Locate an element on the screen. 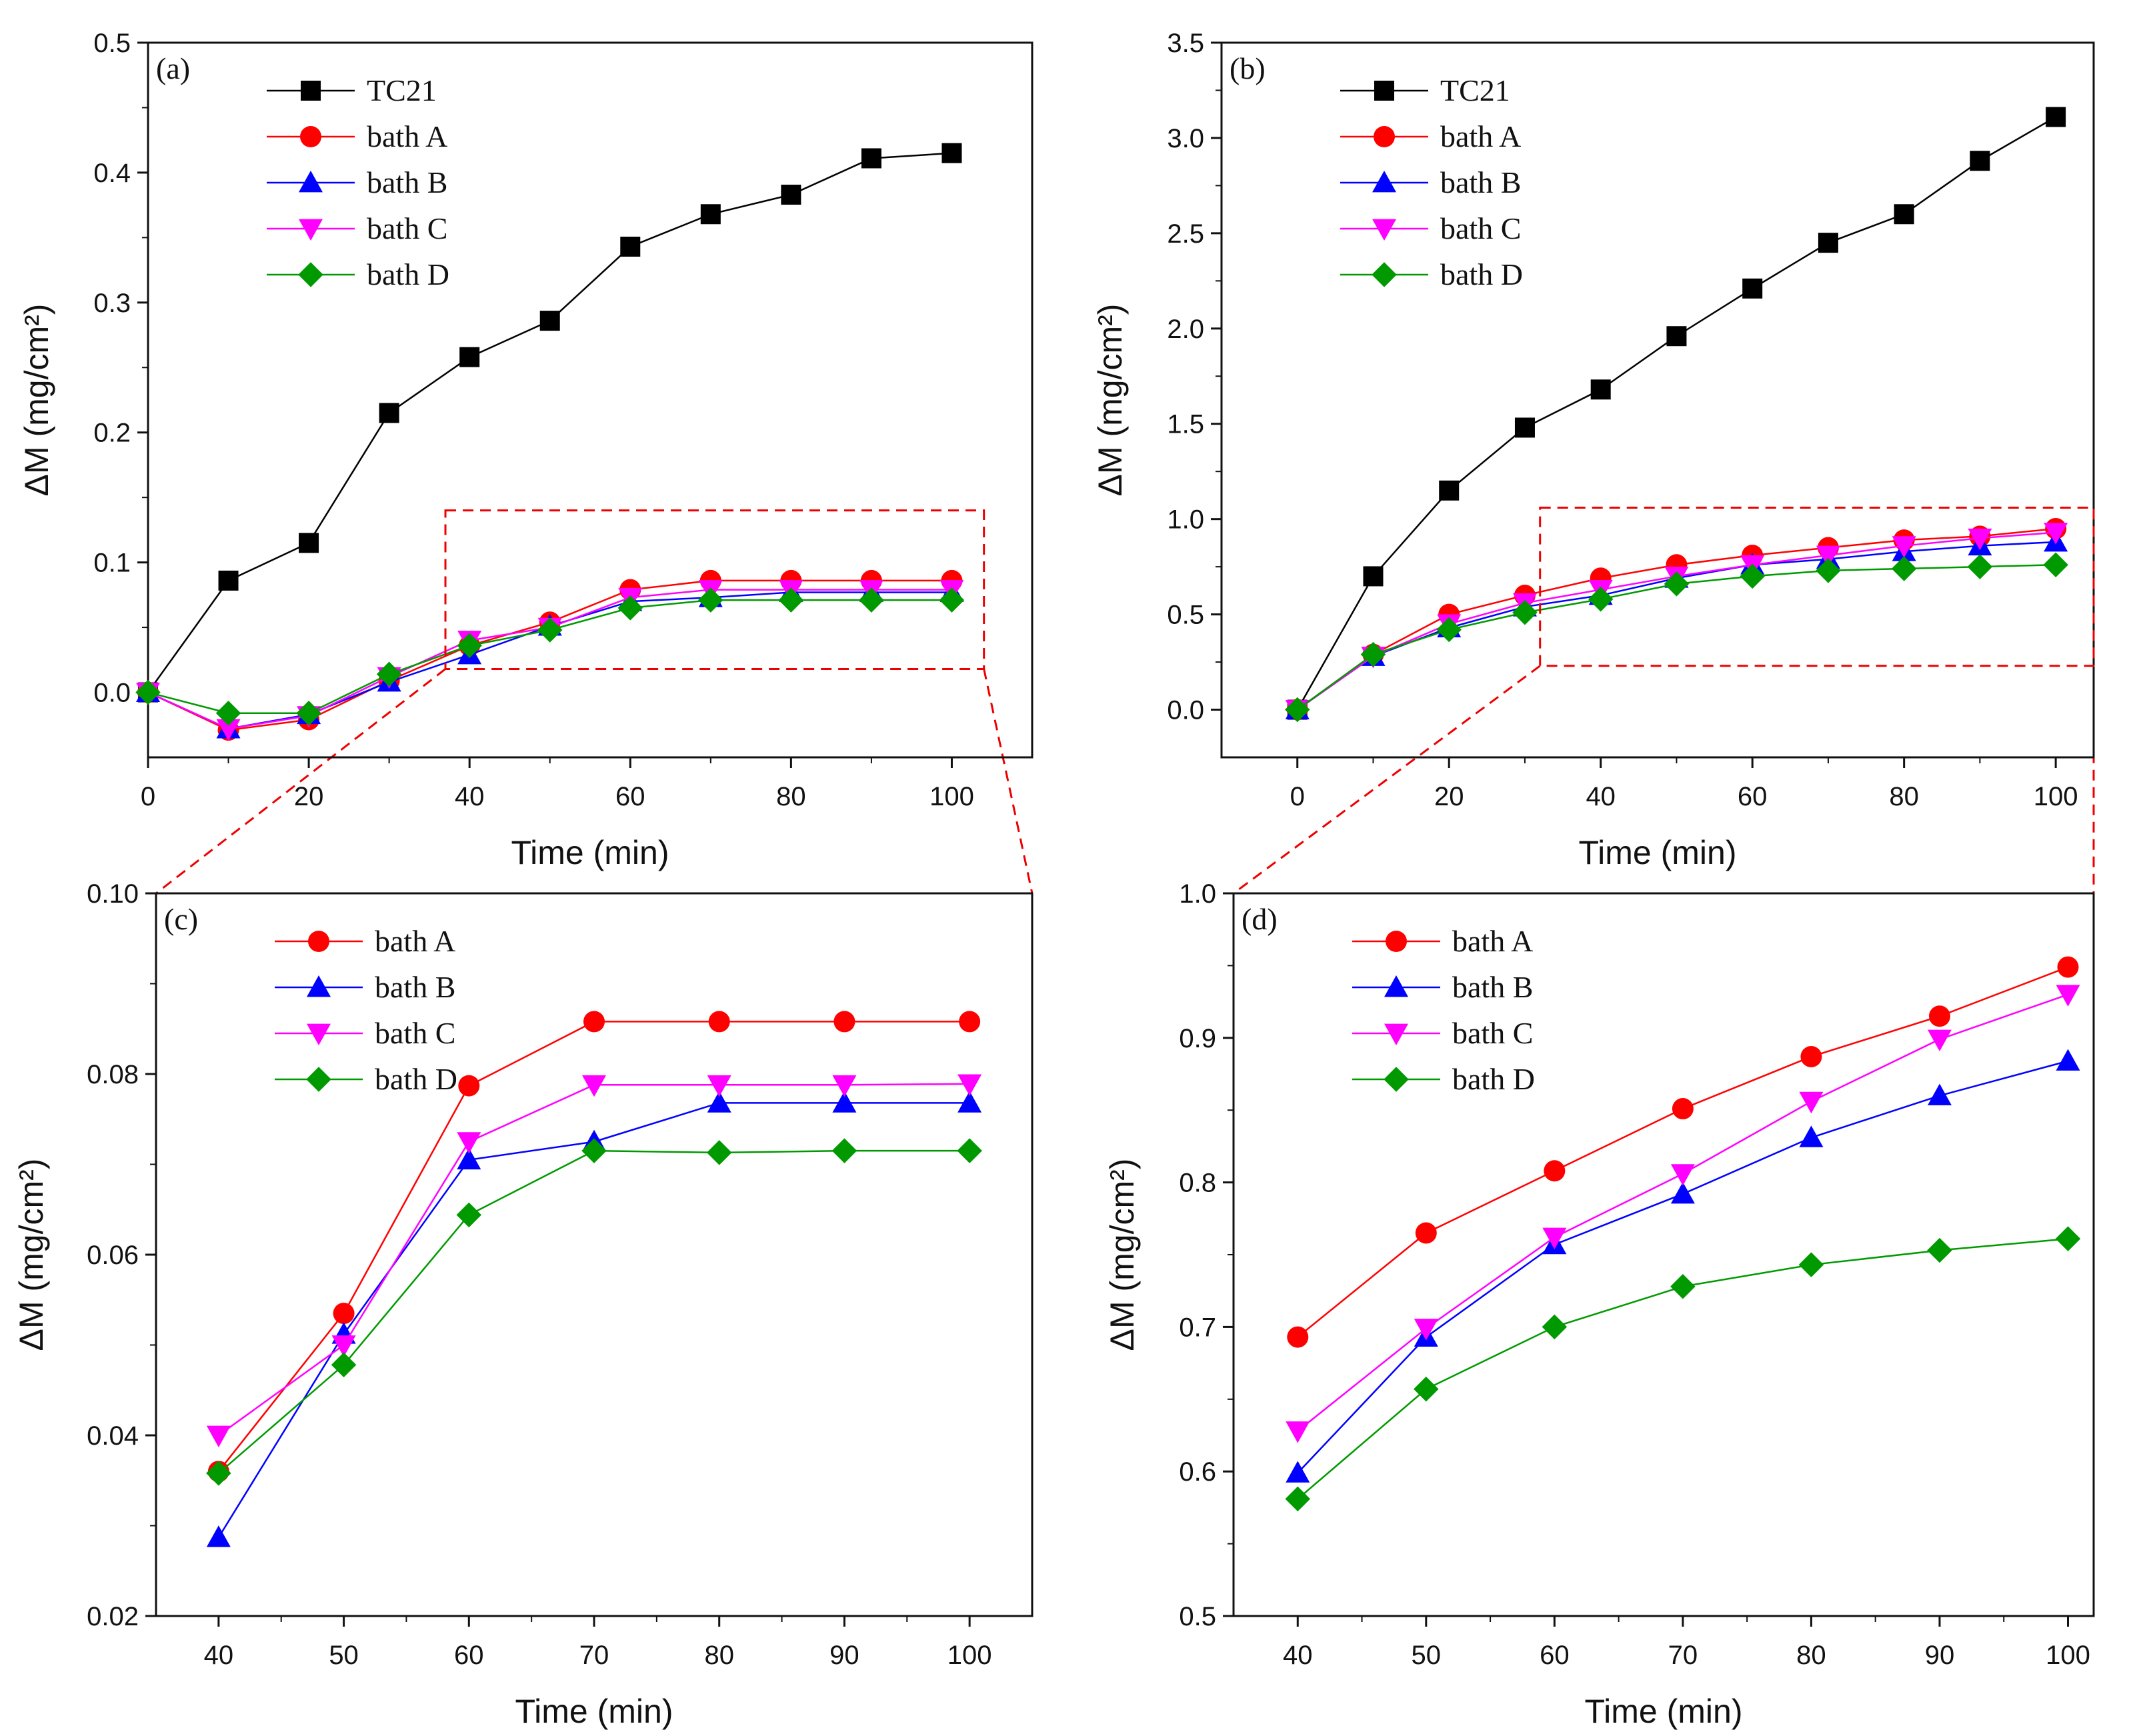  y-tick-label: 3.5 is located at coordinates (1185, 43).